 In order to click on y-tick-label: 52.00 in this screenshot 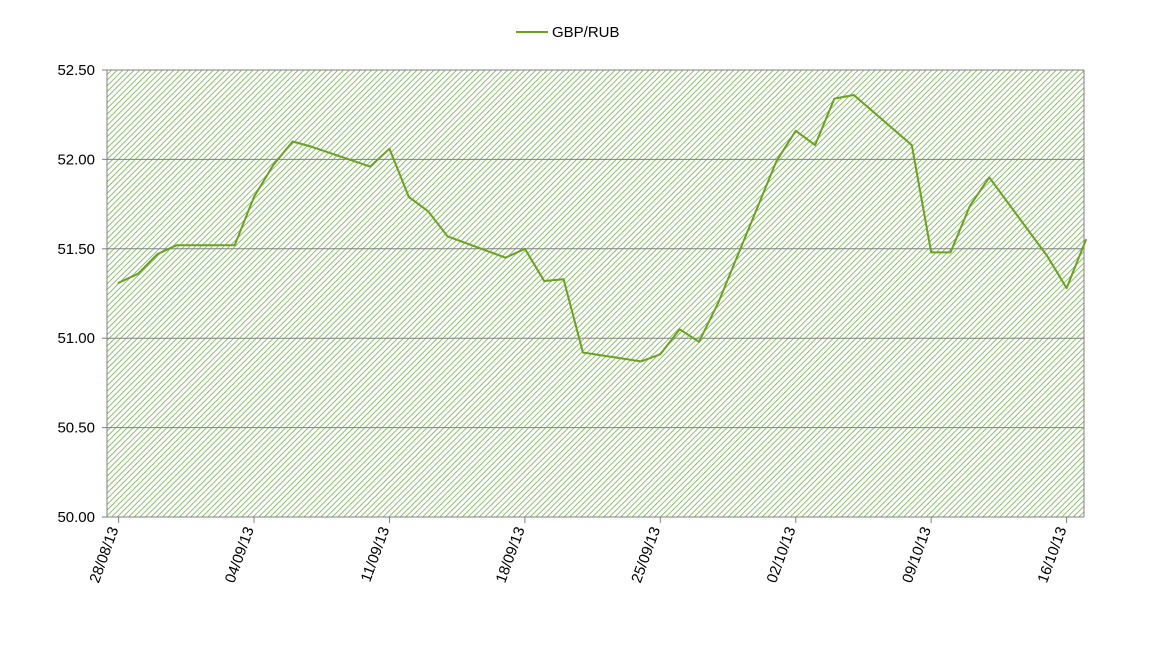, I will do `click(76, 159)`.